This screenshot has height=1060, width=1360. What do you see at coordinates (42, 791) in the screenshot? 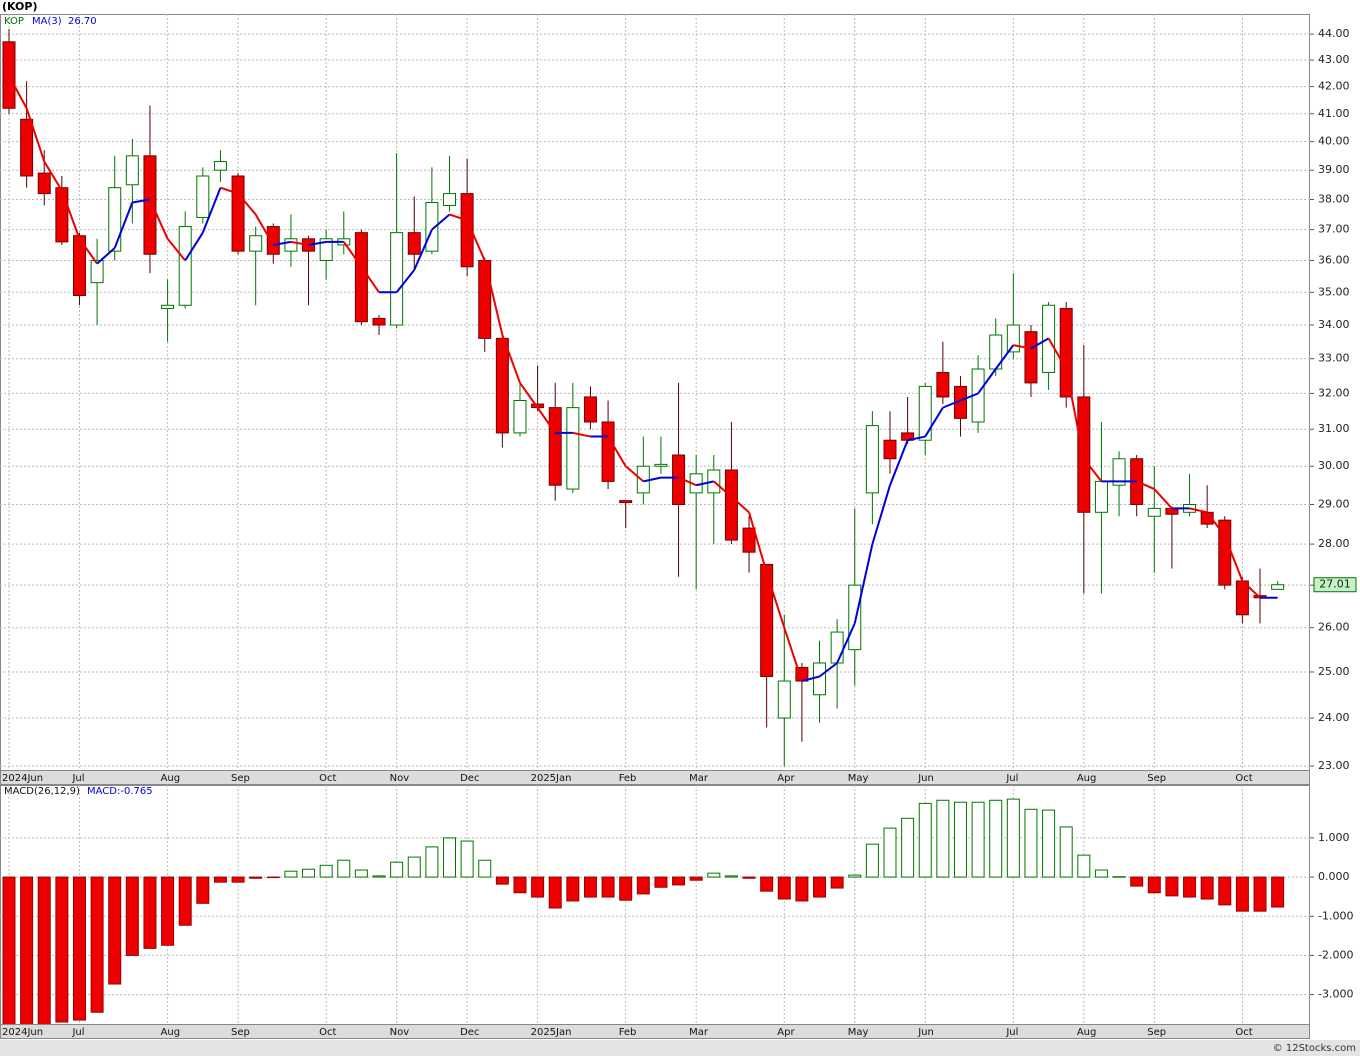
I see `panel-title: MACD(26,12,9)` at bounding box center [42, 791].